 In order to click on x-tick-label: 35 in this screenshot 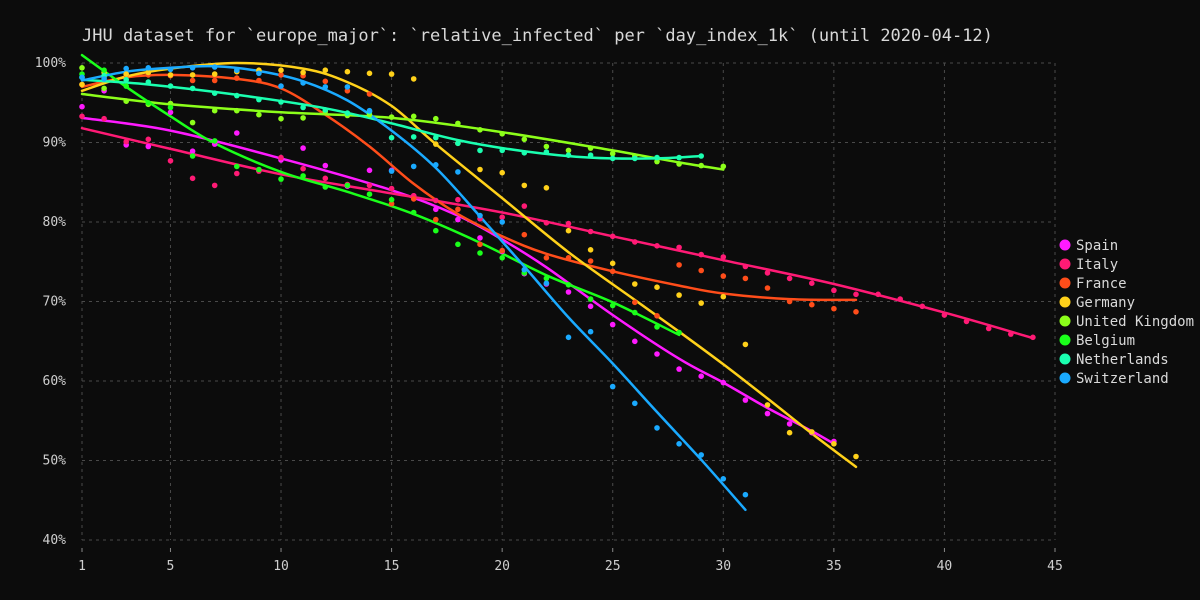, I will do `click(834, 566)`.